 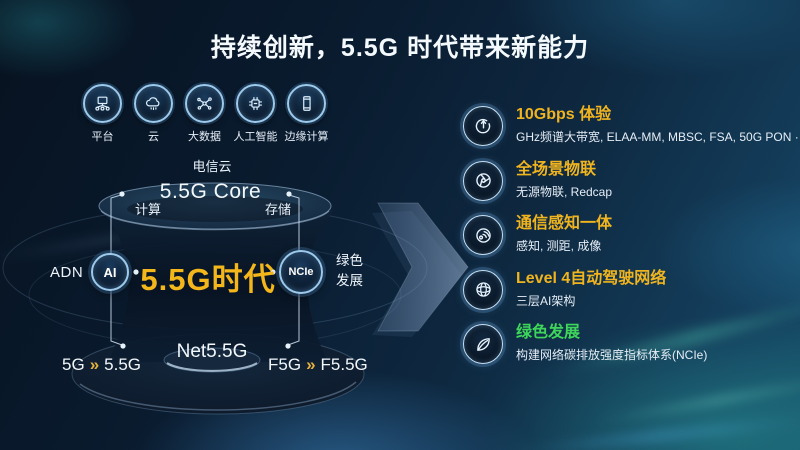 I want to click on capability-subtitle: 感知, 测距, 成像, so click(x=559, y=246).